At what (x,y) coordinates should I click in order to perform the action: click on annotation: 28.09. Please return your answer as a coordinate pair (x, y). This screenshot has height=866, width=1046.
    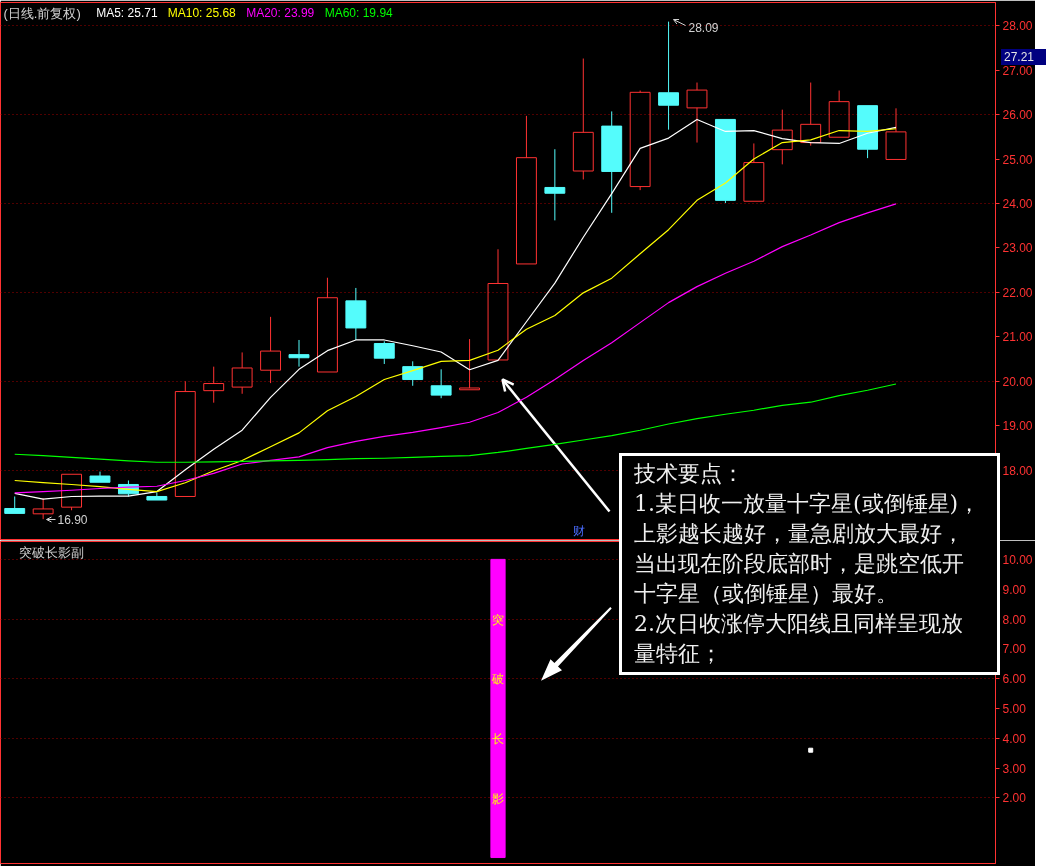
    Looking at the image, I should click on (703, 28).